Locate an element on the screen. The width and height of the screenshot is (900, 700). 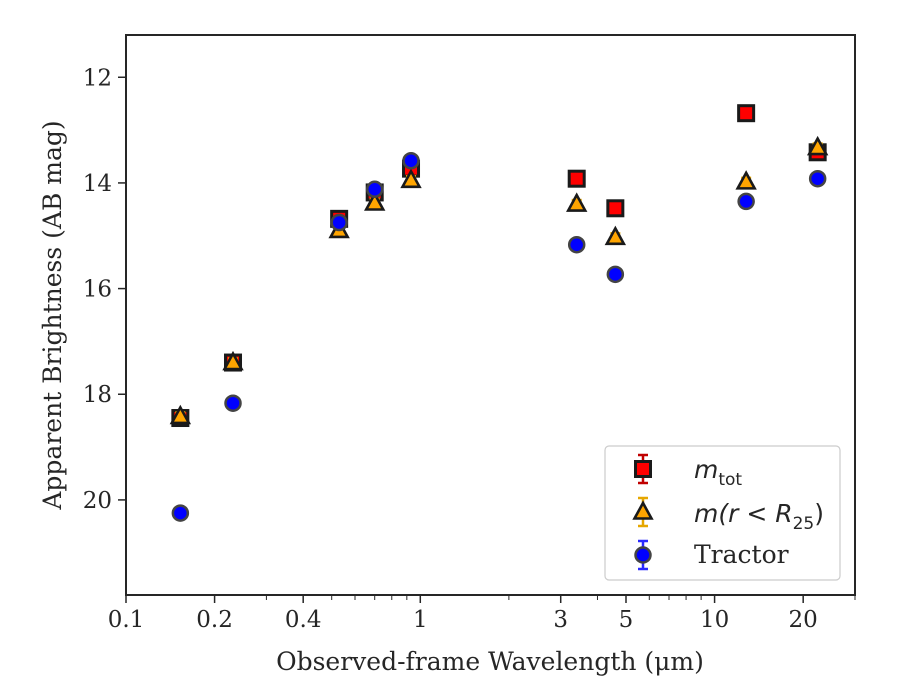
x-tick-label: 1 is located at coordinates (420, 620).